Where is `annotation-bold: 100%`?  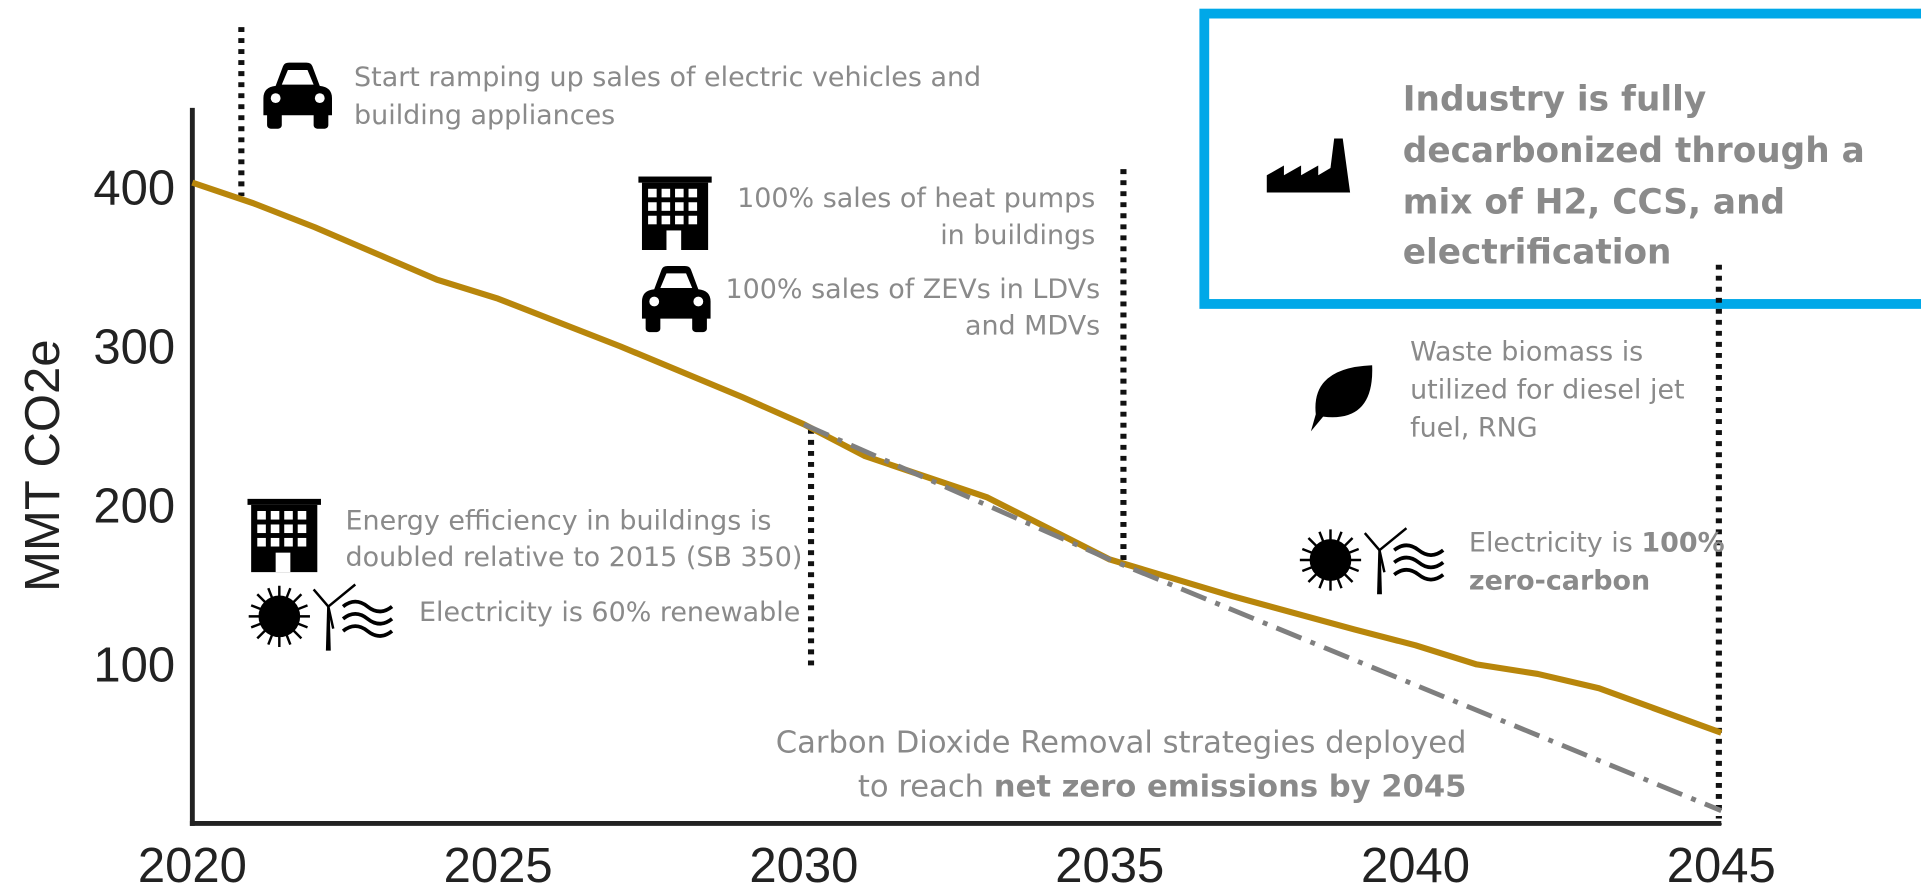
annotation-bold: 100% is located at coordinates (1682, 542).